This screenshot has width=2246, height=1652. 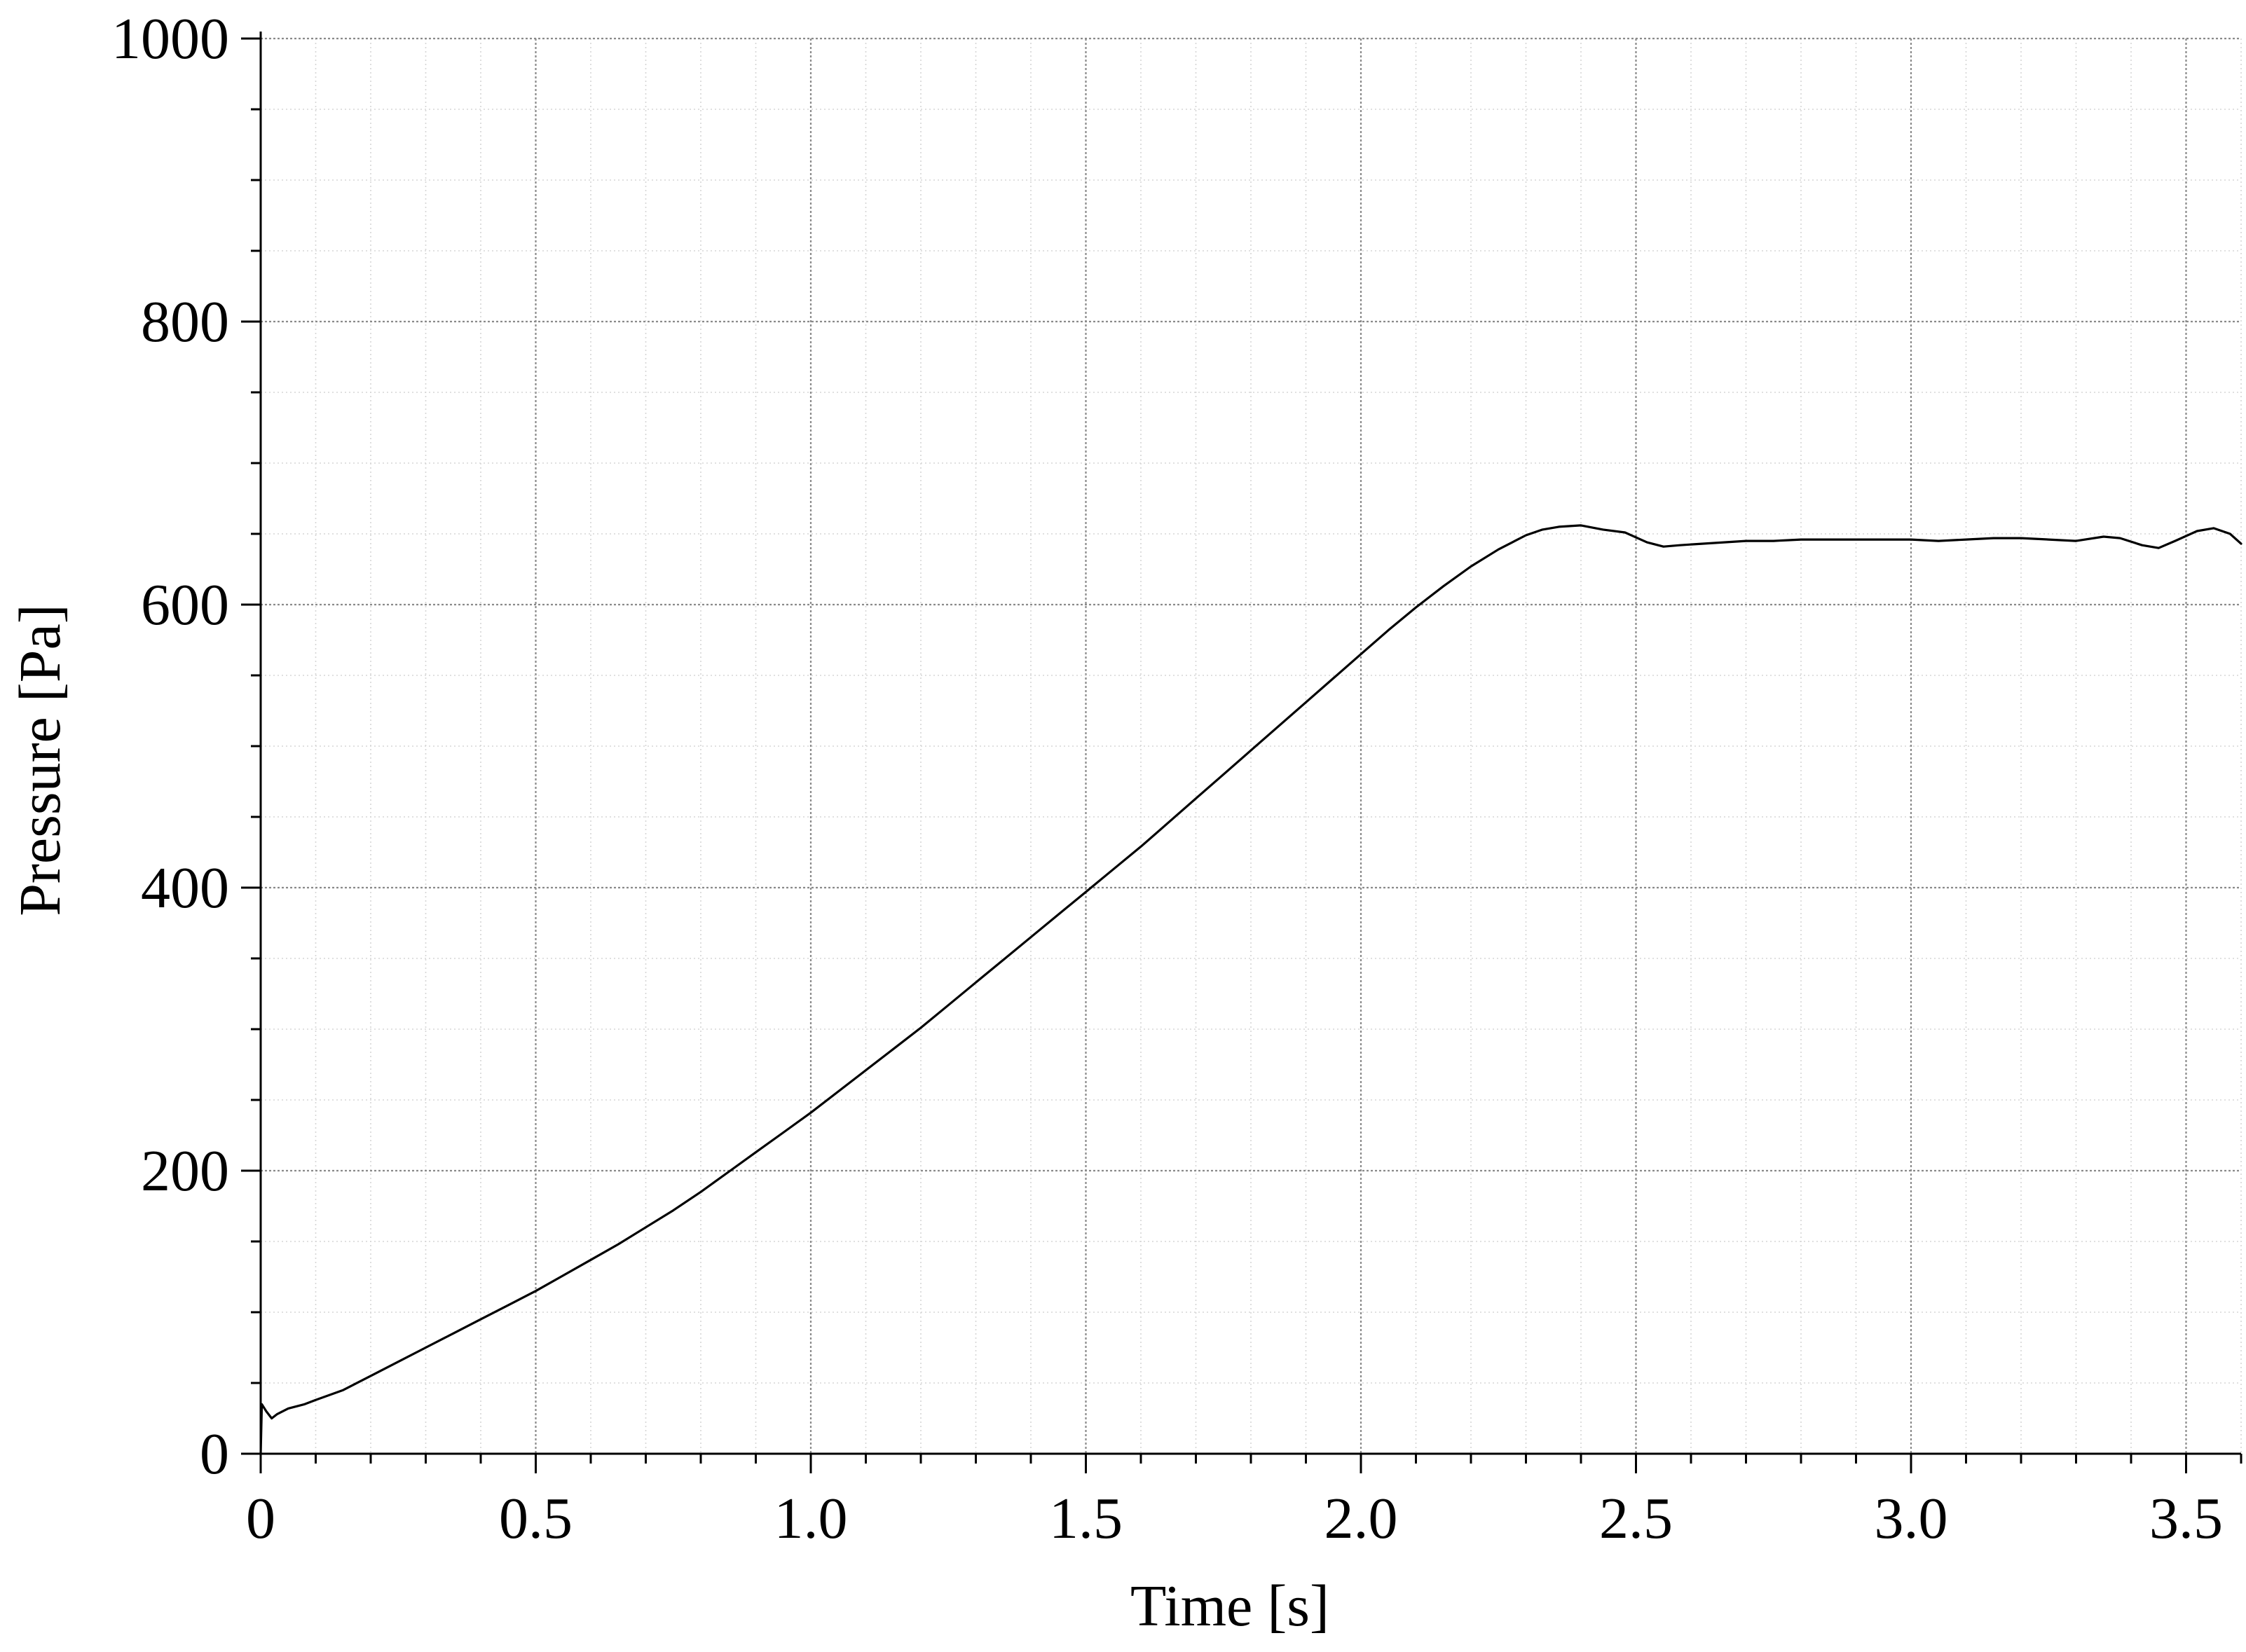 I want to click on y-tick-label: 400, so click(x=185, y=888).